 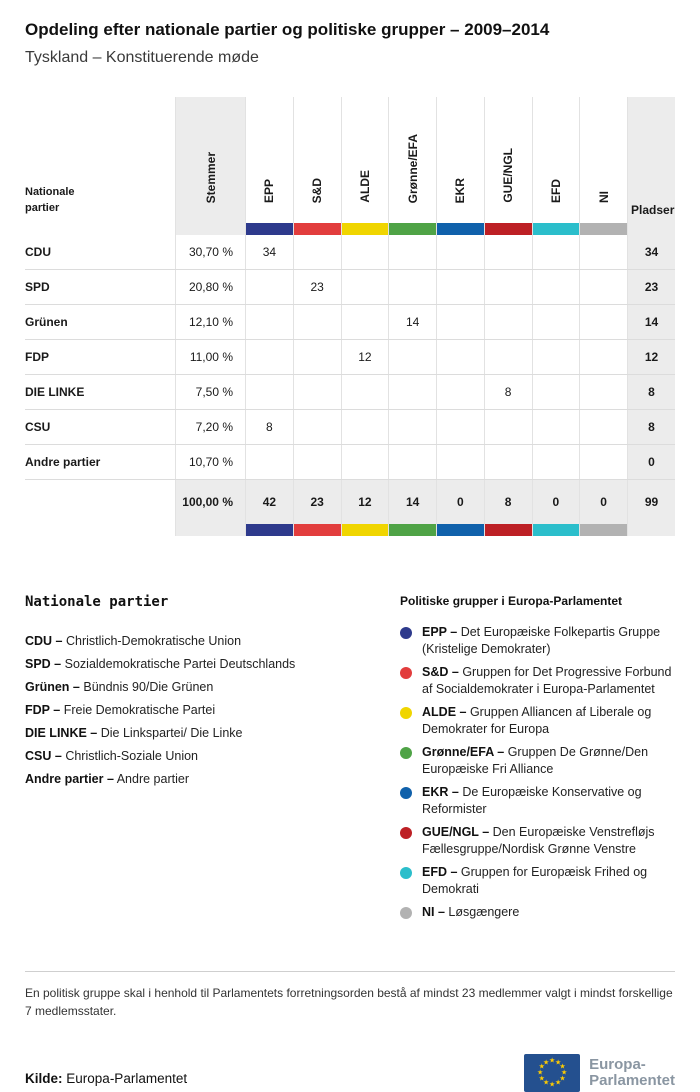 What do you see at coordinates (269, 530) in the screenshot?
I see `epp-strip-cell` at bounding box center [269, 530].